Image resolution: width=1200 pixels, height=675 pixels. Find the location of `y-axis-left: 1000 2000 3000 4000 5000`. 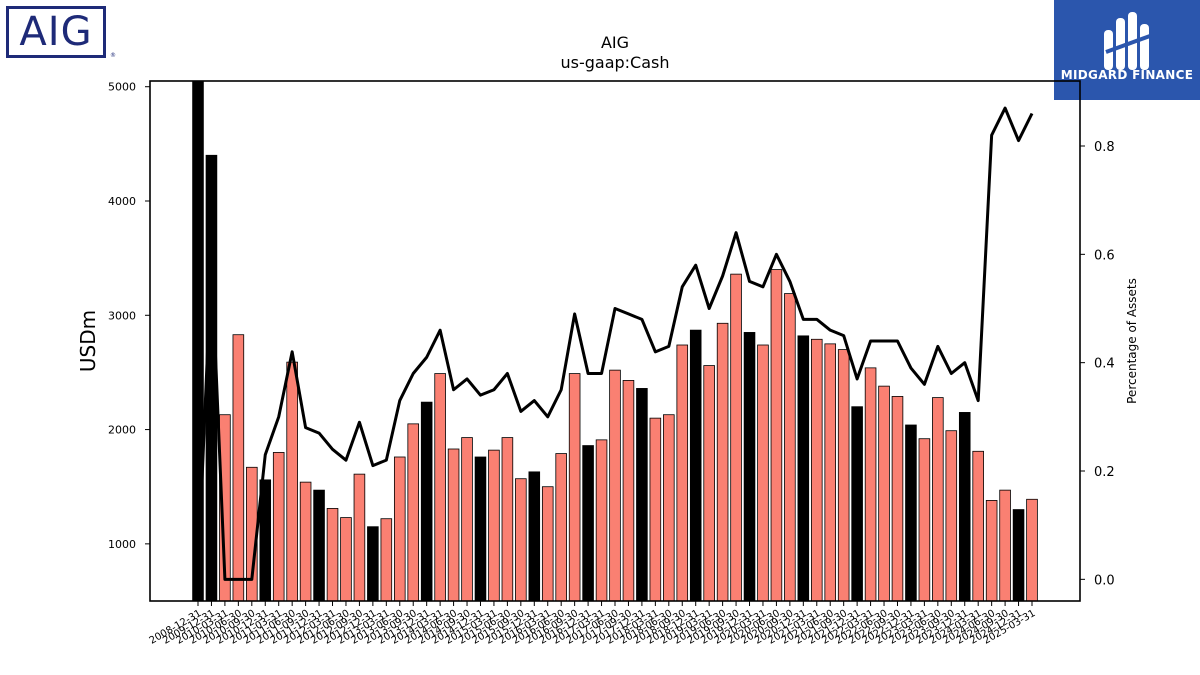

y-axis-left: 1000 2000 3000 4000 5000 is located at coordinates (129, 316).